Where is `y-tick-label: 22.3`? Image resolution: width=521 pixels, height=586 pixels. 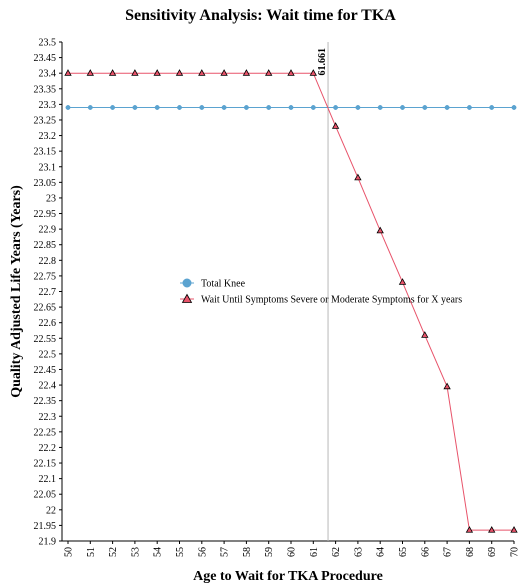 y-tick-label: 22.3 is located at coordinates (48, 417).